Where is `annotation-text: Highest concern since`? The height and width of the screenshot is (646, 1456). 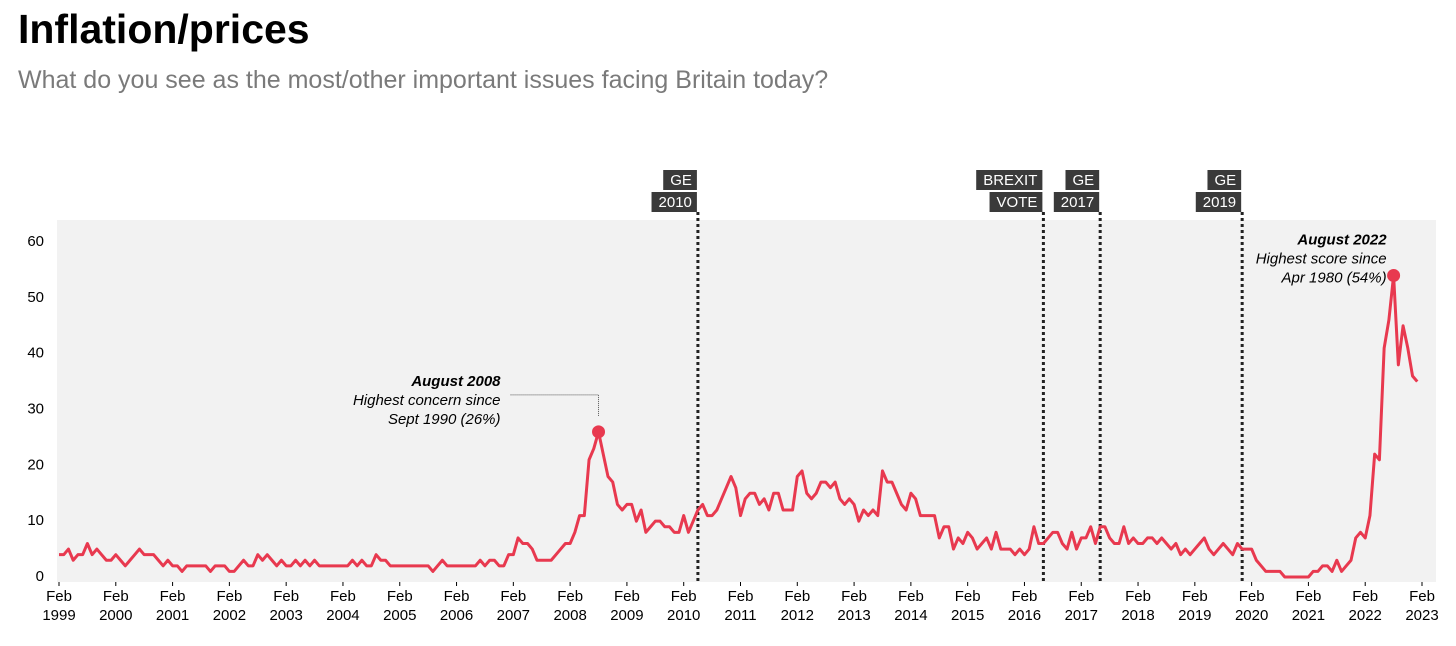 annotation-text: Highest concern since is located at coordinates (427, 400).